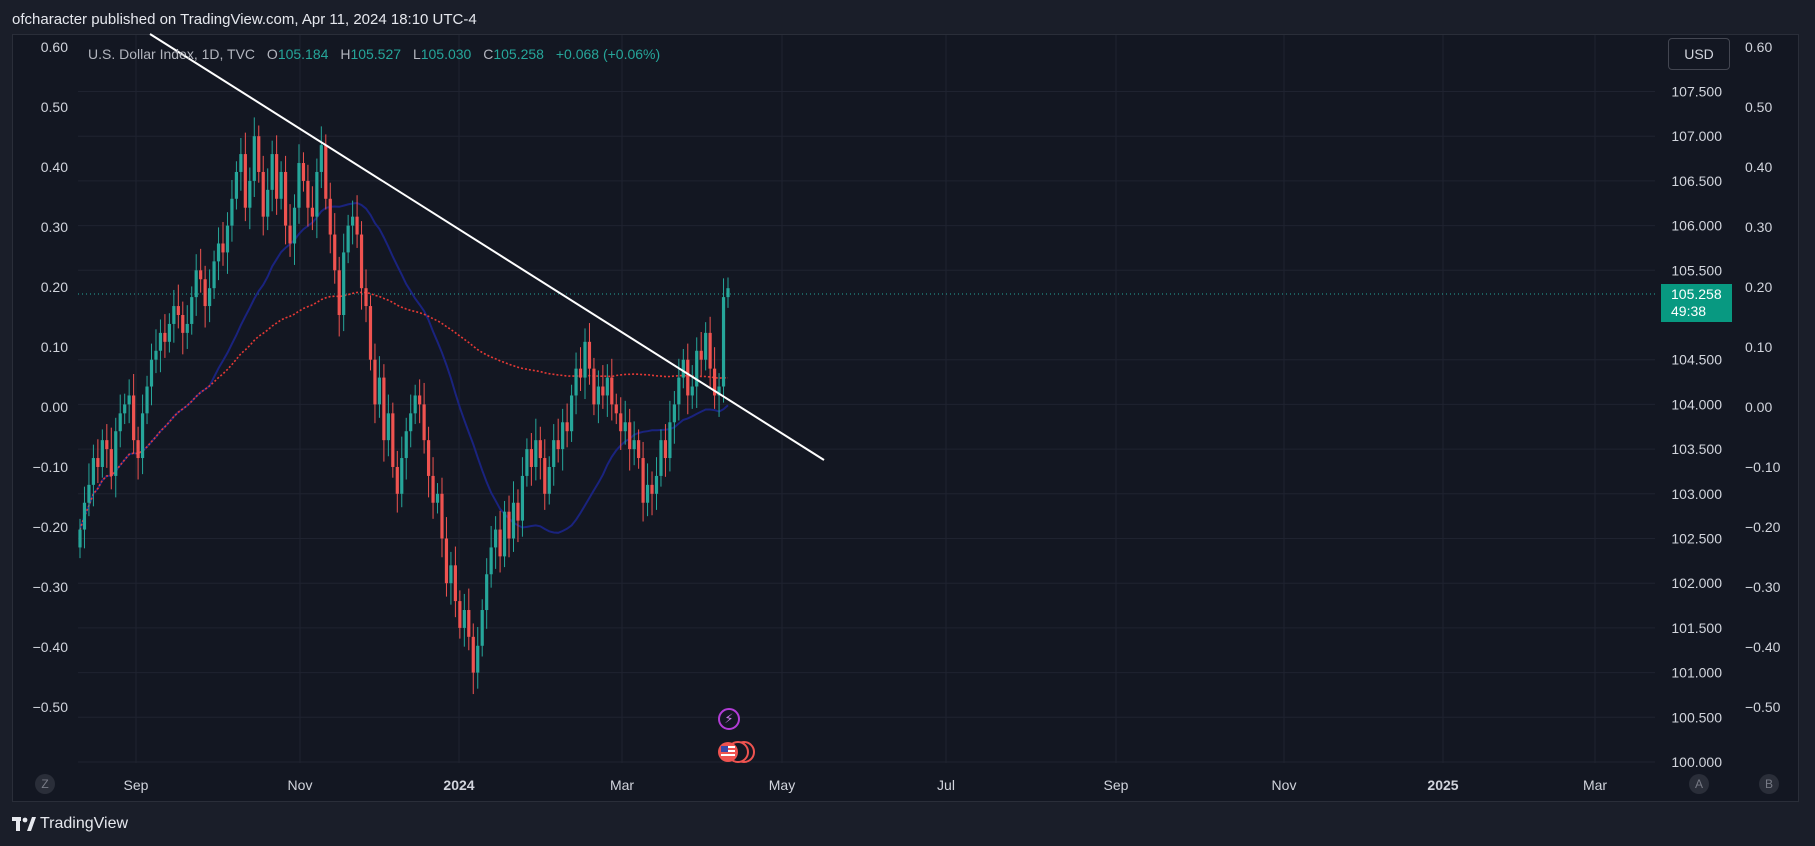 The width and height of the screenshot is (1815, 846). What do you see at coordinates (1696, 181) in the screenshot?
I see `price-axis-tick: 106.500` at bounding box center [1696, 181].